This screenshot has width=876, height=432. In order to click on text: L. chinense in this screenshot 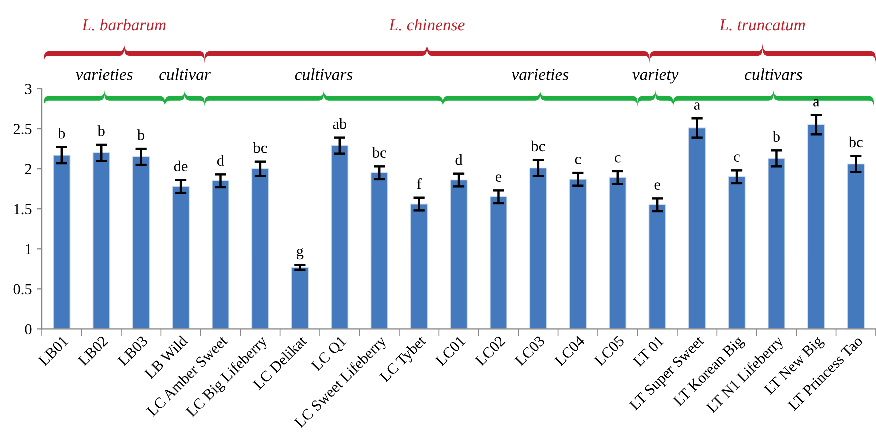, I will do `click(427, 24)`.